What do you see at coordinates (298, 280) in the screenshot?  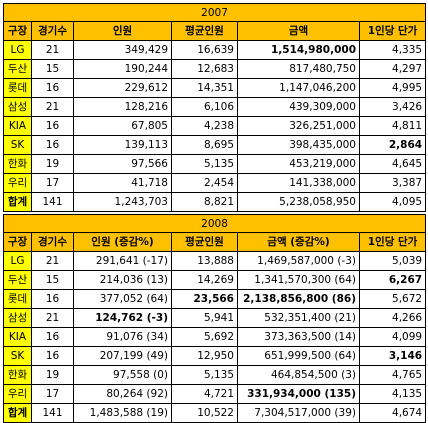 I see `amount-cell: 1,341,570,300 (64)` at bounding box center [298, 280].